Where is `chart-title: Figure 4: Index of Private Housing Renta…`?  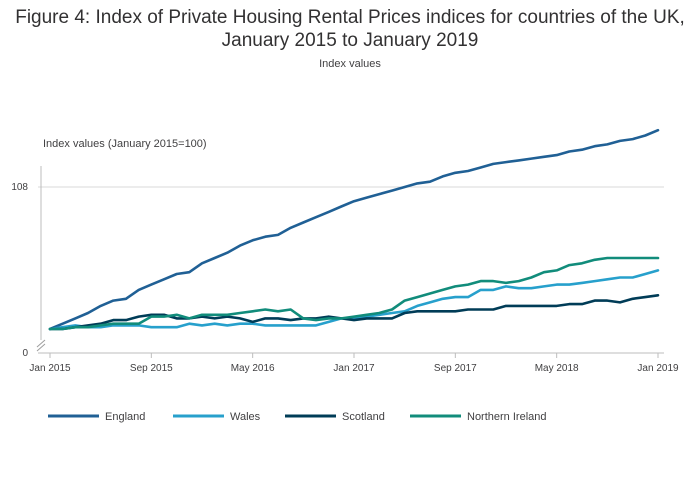
chart-title: Figure 4: Index of Private Housing Renta… is located at coordinates (350, 29).